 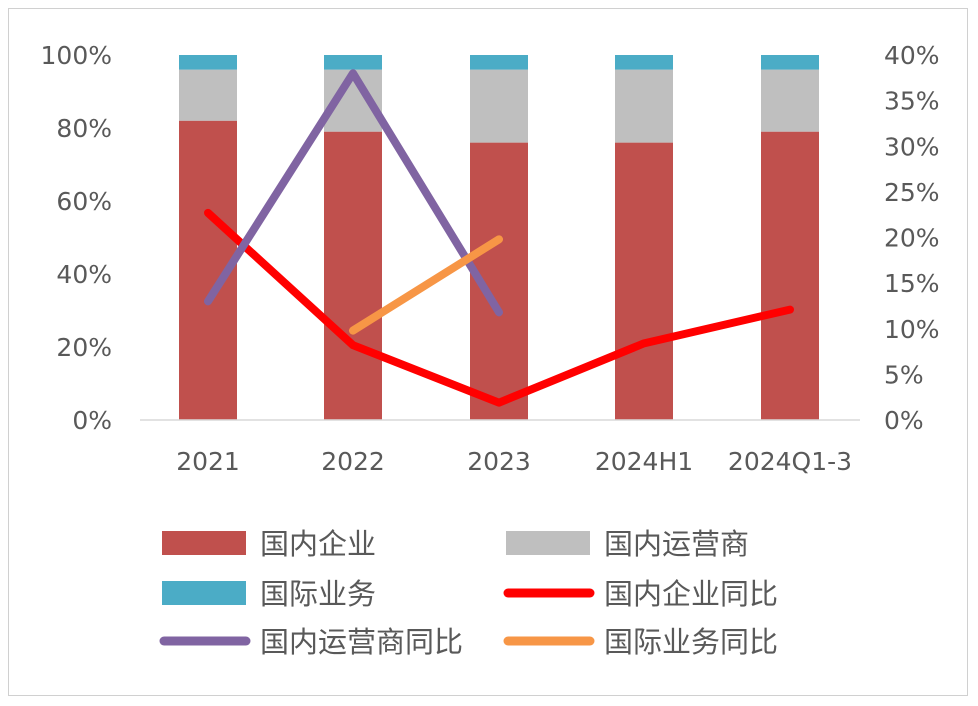 I want to click on right-tick-label: 0%, so click(x=904, y=420).